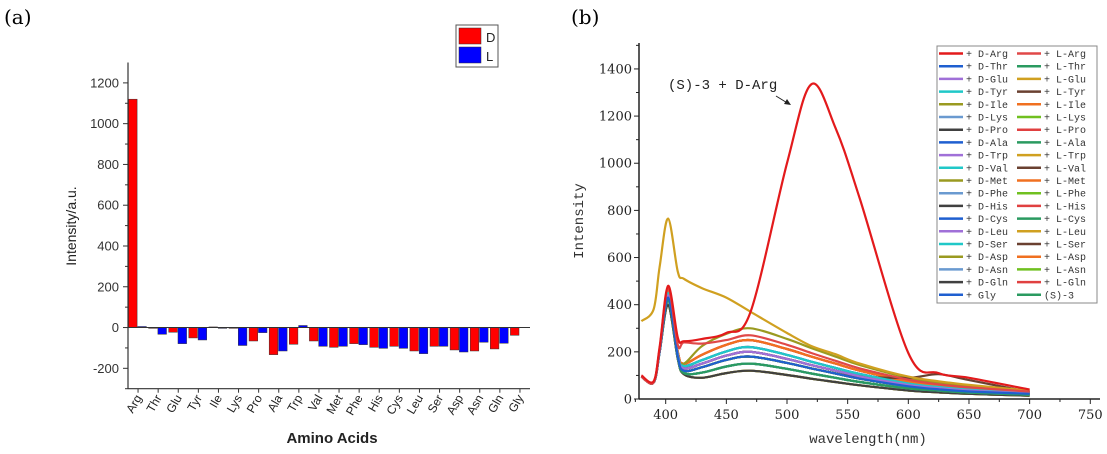 This screenshot has width=1107, height=454. What do you see at coordinates (1059, 296) in the screenshot?
I see `legend-label: (S)-3` at bounding box center [1059, 296].